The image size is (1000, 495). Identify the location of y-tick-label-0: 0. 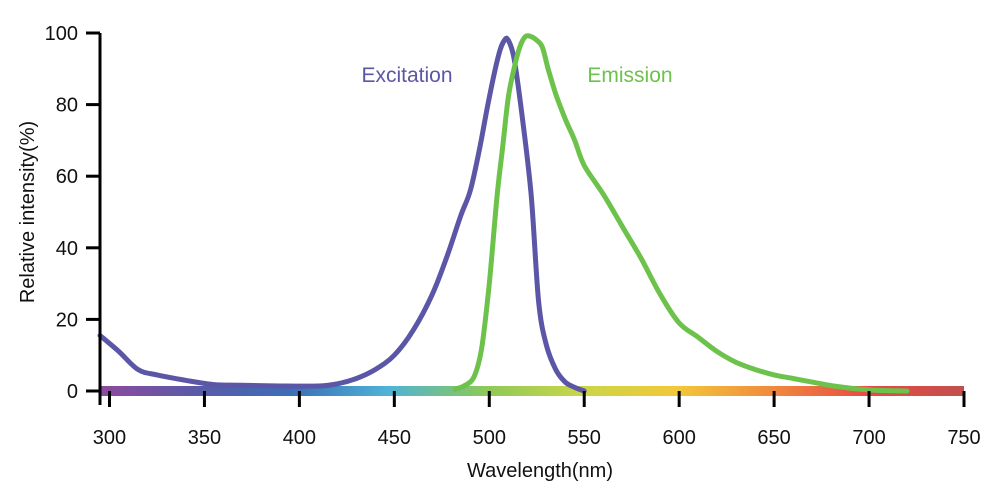
(72, 392).